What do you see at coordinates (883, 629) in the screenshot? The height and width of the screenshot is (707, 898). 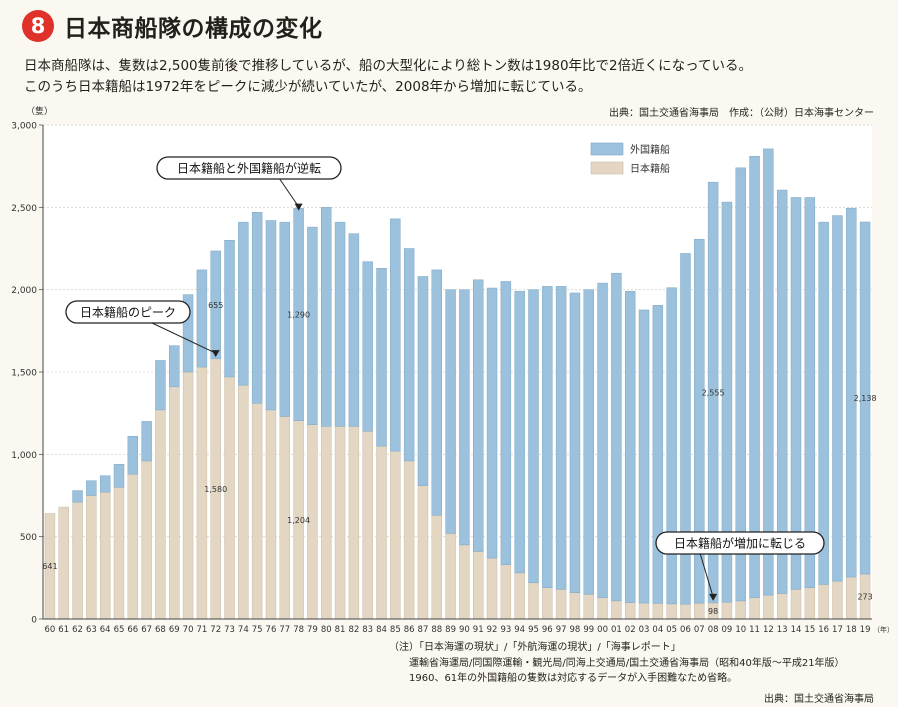 I see `x-axis-unit-label: （年）` at bounding box center [883, 629].